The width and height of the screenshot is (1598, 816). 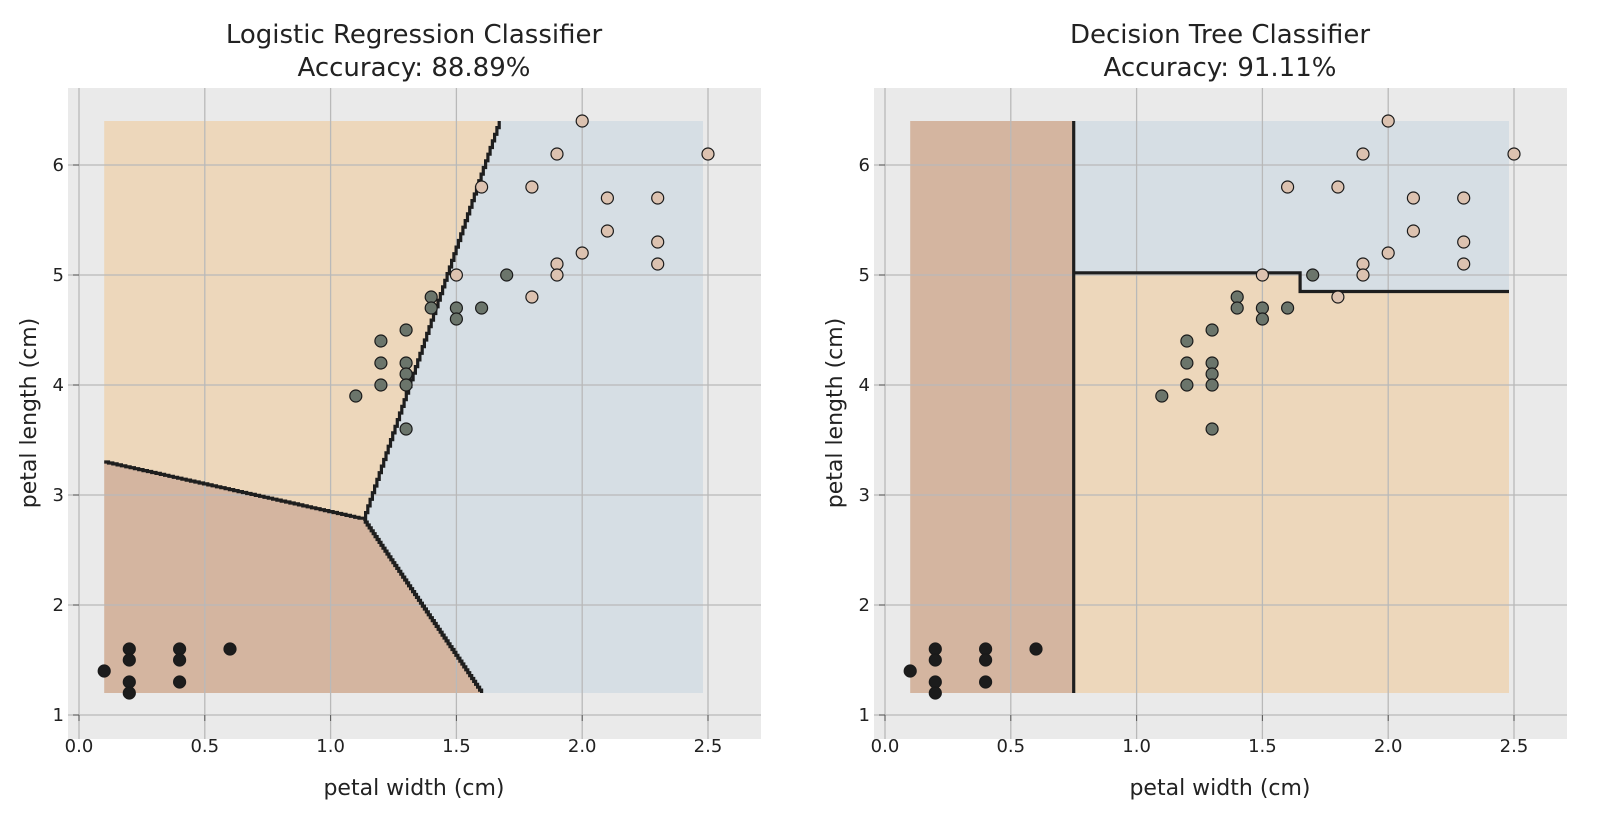 I want to click on chart-title: Decision Tree Classifier, so click(x=1220, y=35).